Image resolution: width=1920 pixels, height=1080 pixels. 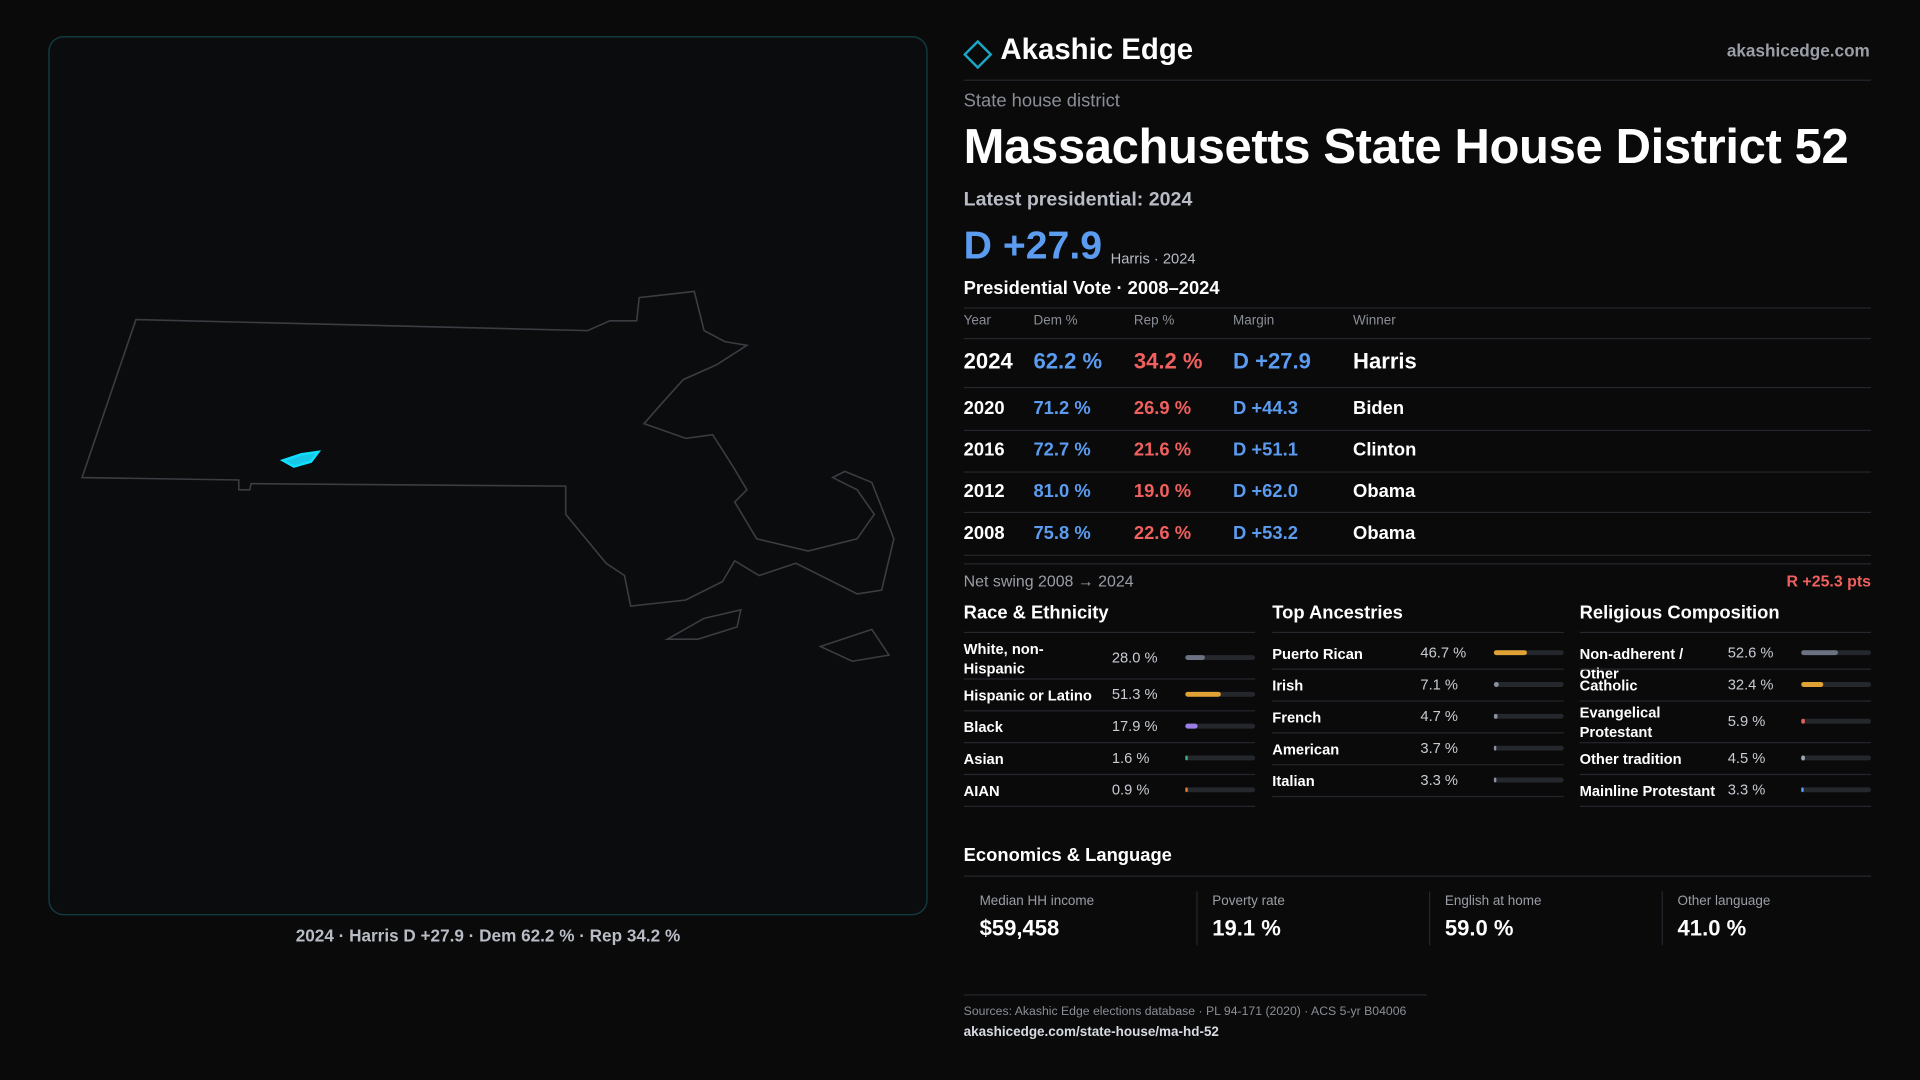 What do you see at coordinates (300, 459) in the screenshot?
I see `district-shape` at bounding box center [300, 459].